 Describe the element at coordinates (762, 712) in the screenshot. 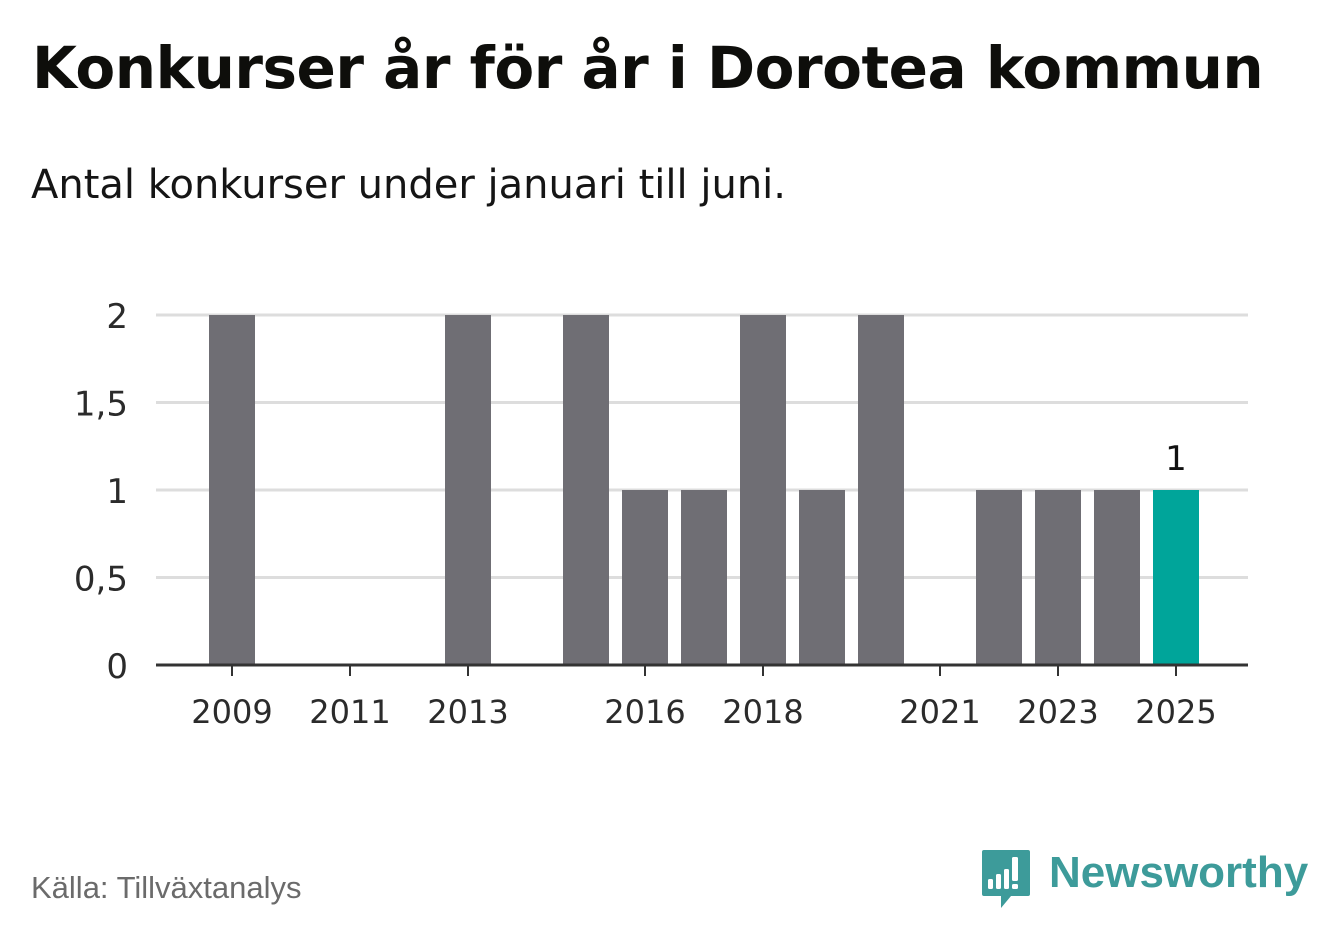

I see `x-tick-label: 2018` at that location.